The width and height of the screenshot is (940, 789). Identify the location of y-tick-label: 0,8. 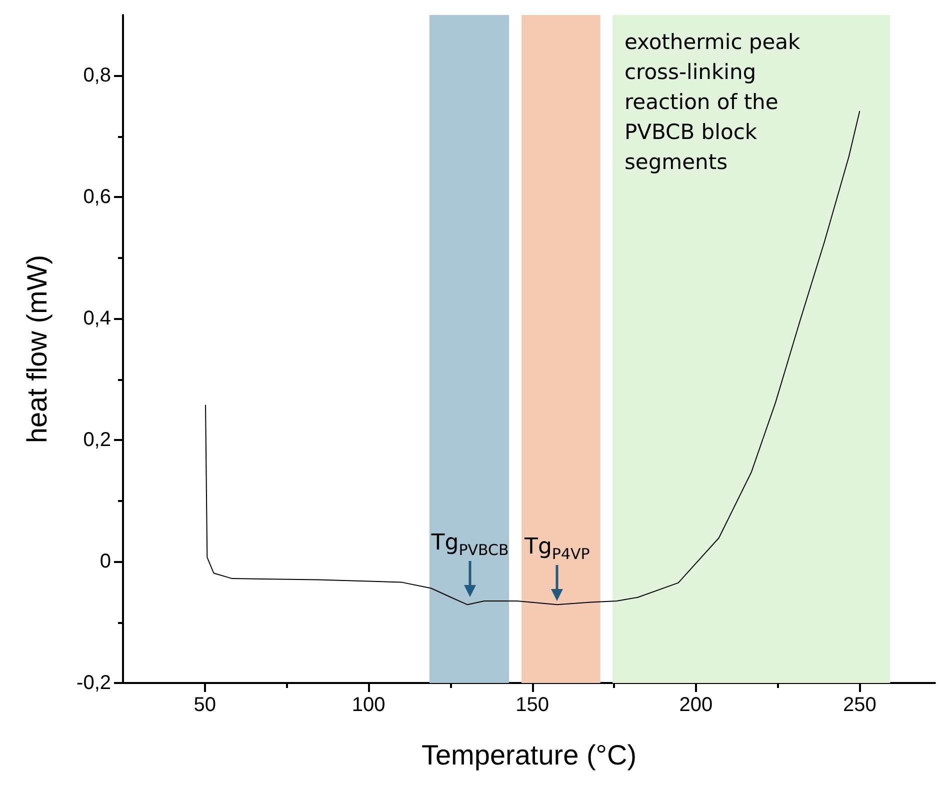
(97, 75).